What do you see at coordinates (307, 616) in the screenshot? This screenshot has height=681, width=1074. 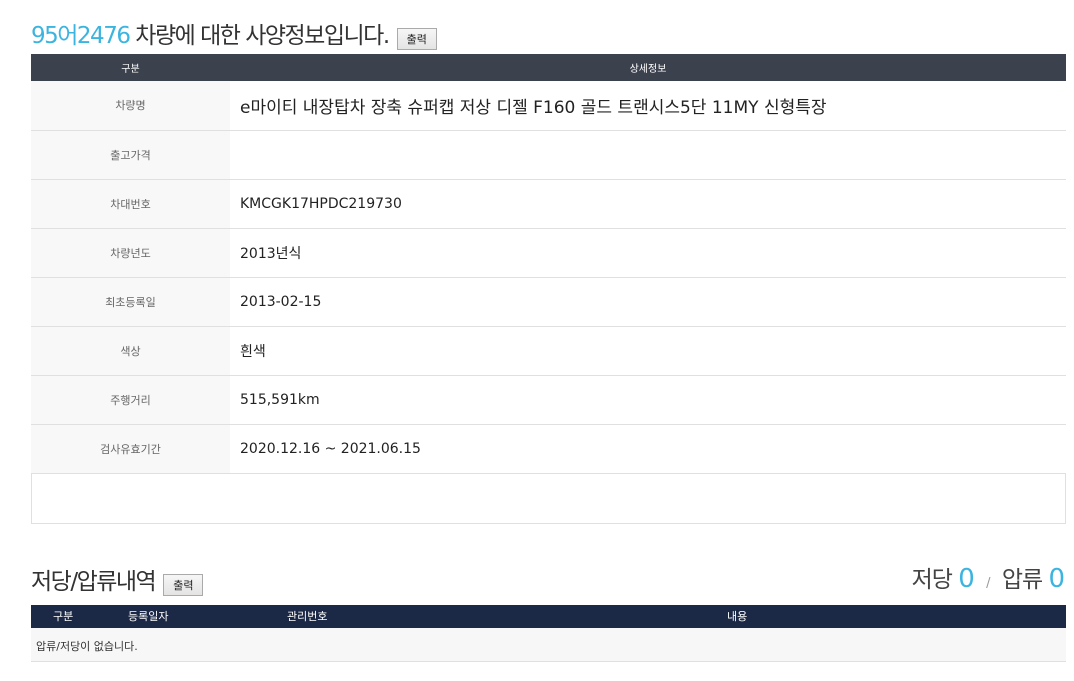 I see `column-header: 관리번호` at bounding box center [307, 616].